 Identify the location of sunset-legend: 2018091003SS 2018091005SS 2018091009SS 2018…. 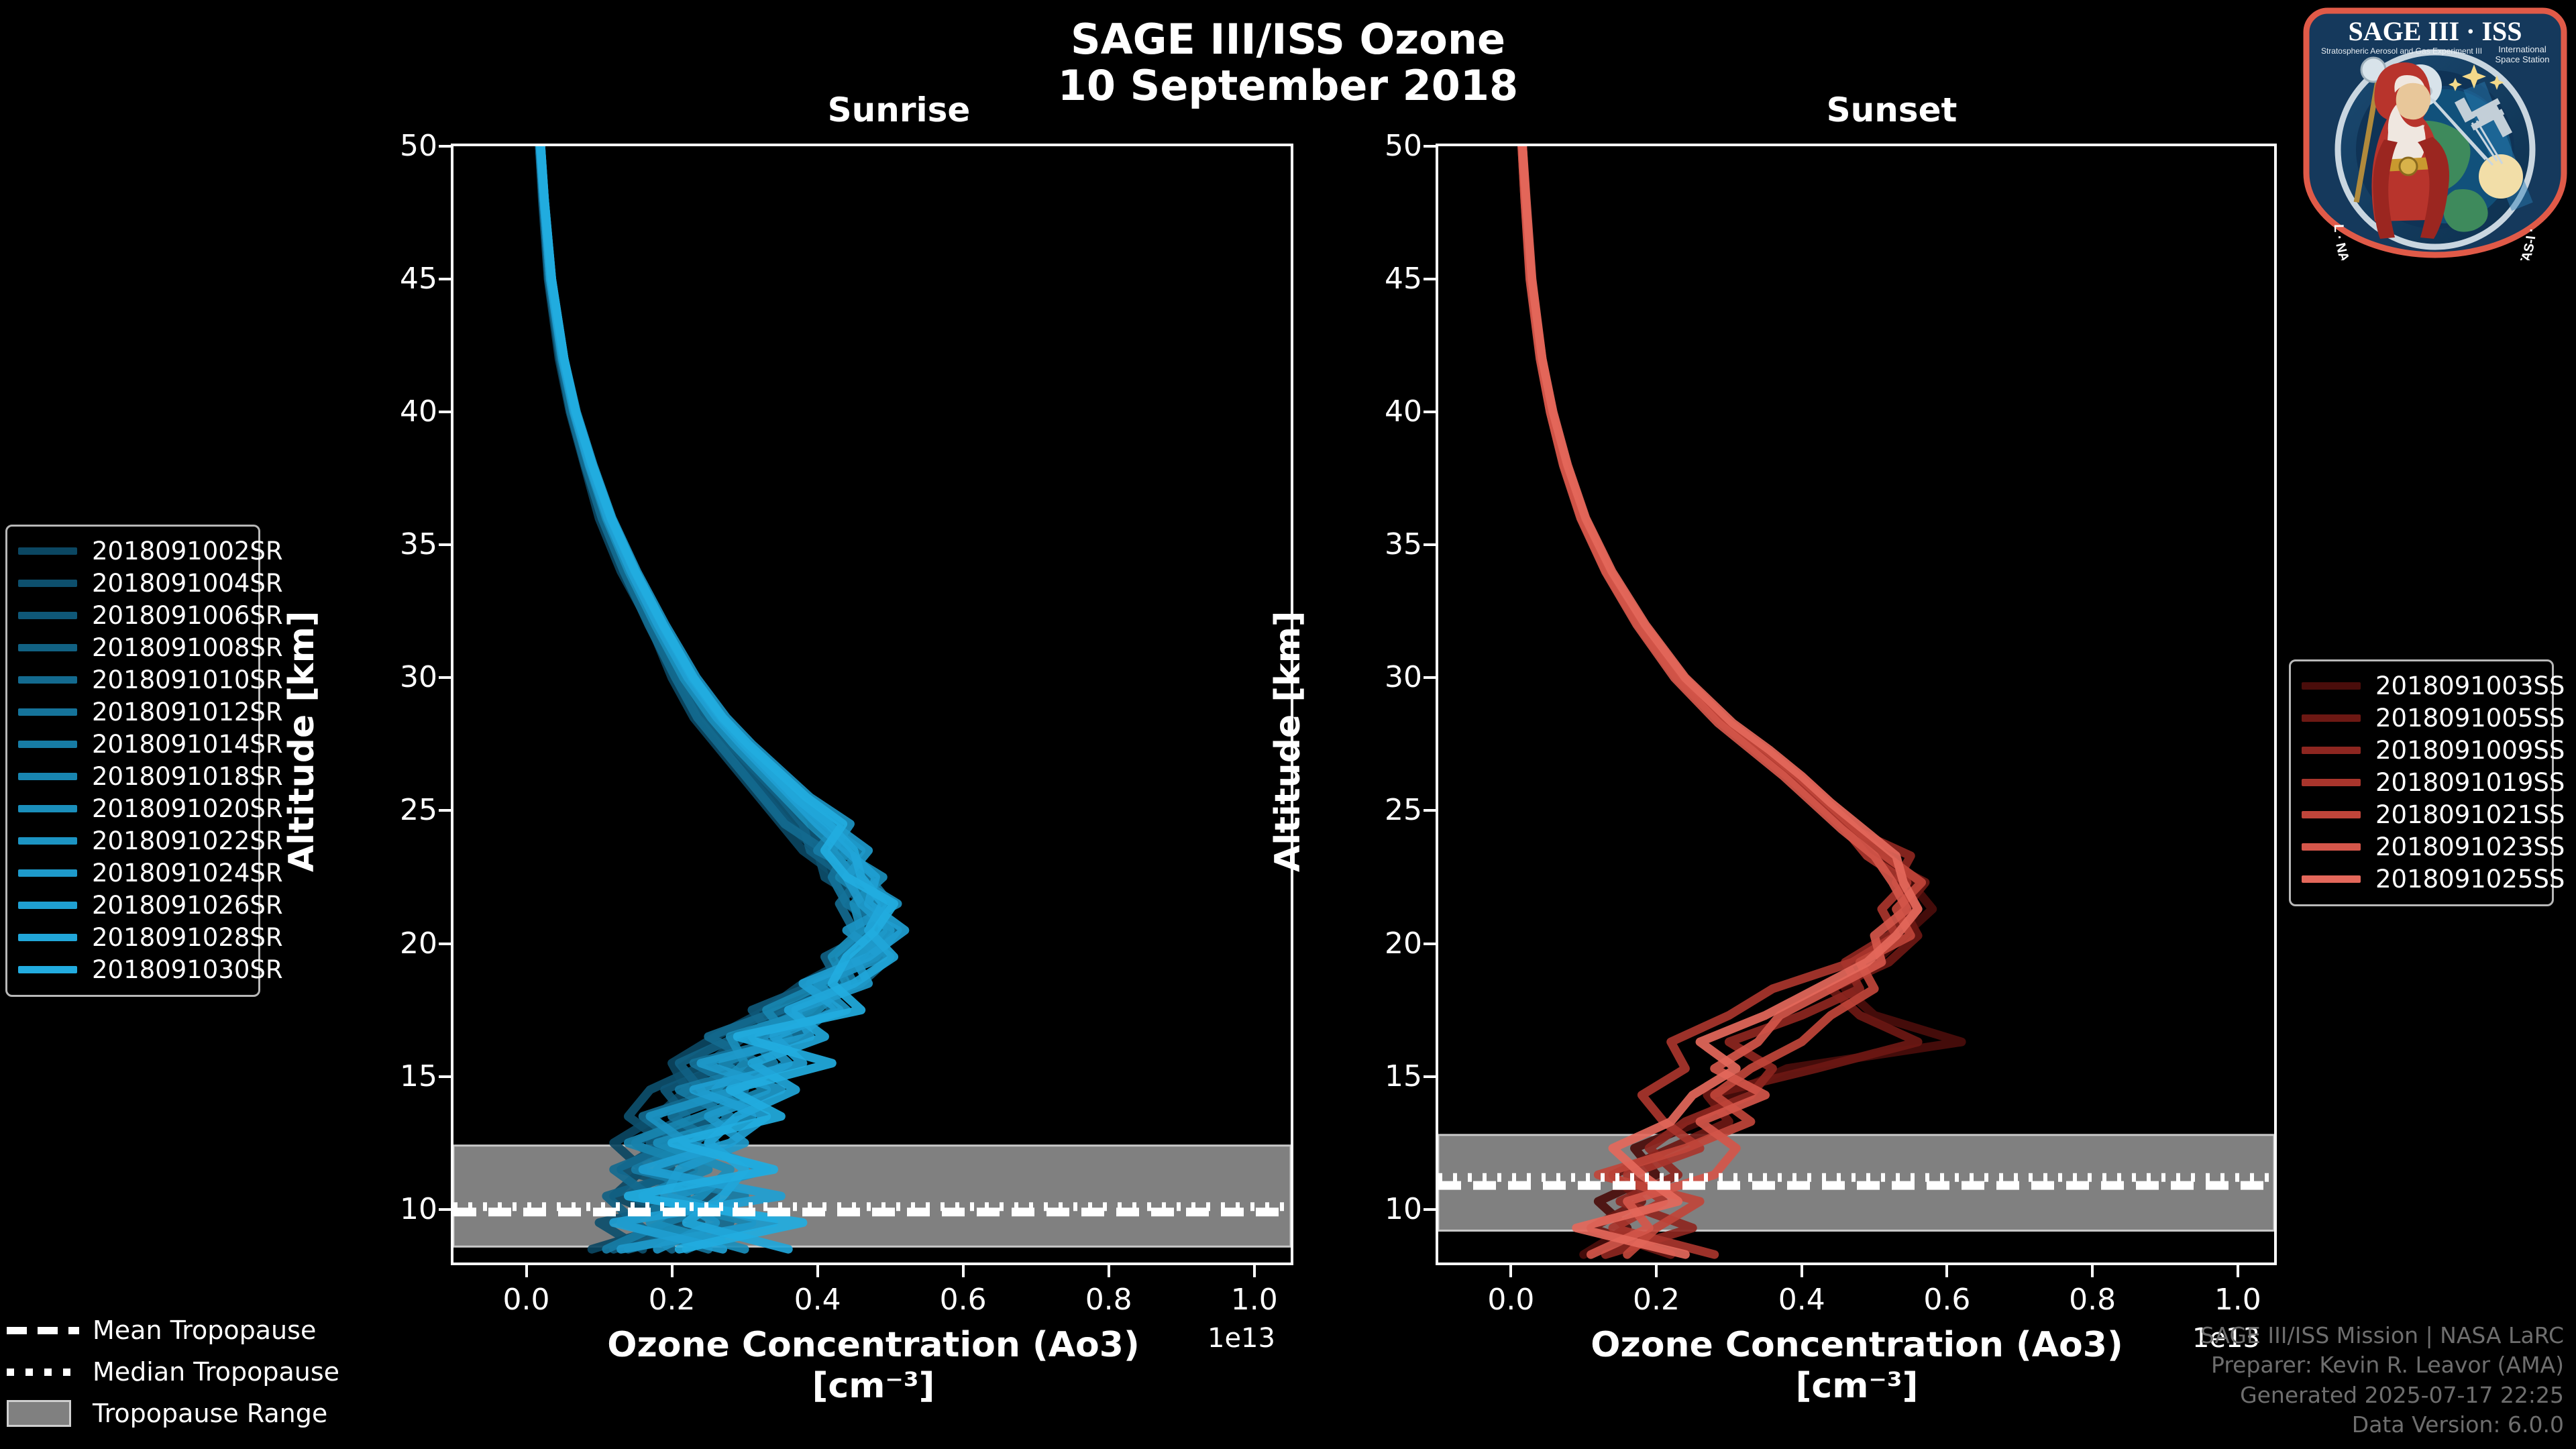
(2427, 782).